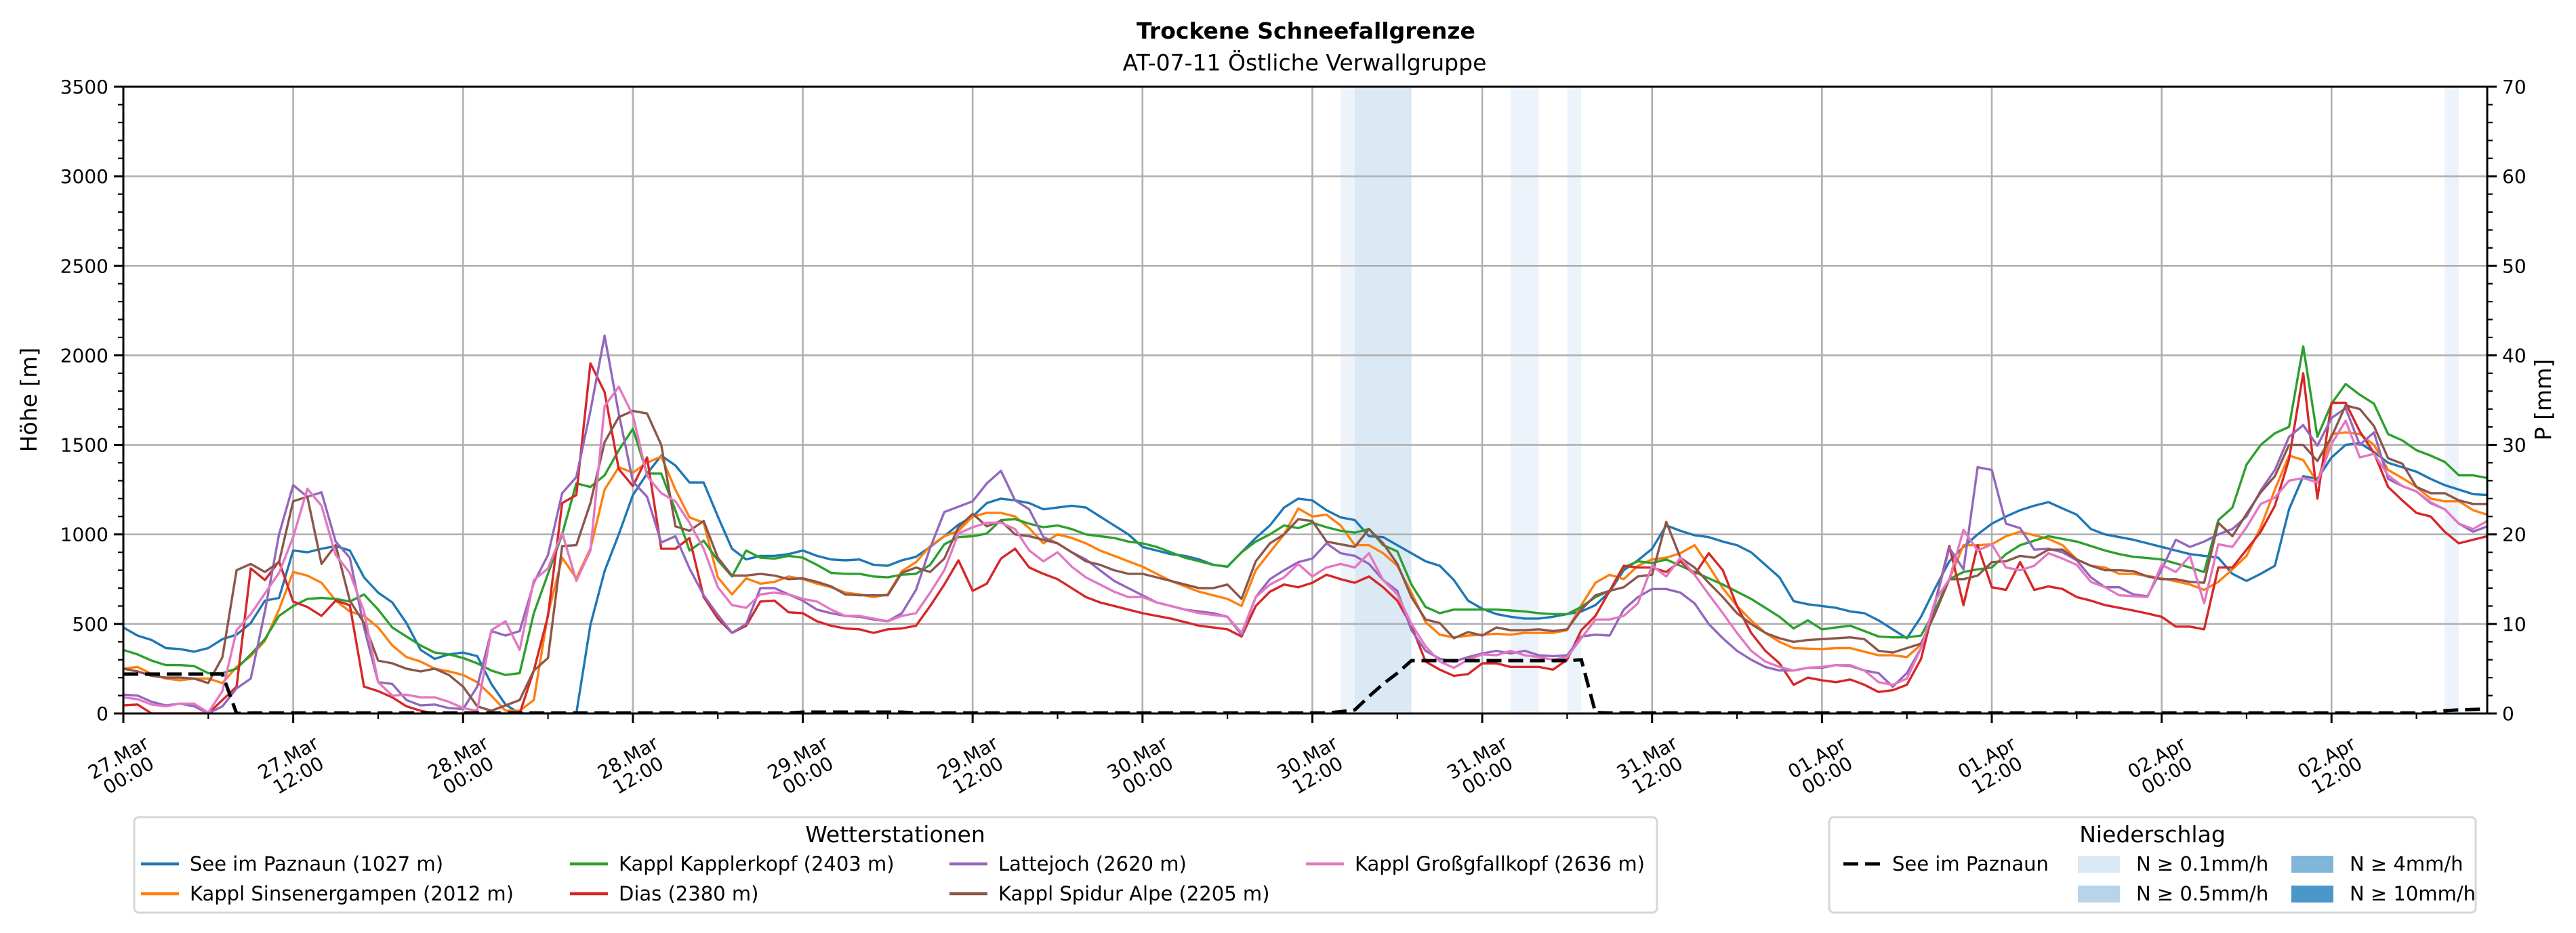 Image resolution: width=2576 pixels, height=933 pixels. What do you see at coordinates (895, 834) in the screenshot?
I see `legend-stations-title: Wetterstationen` at bounding box center [895, 834].